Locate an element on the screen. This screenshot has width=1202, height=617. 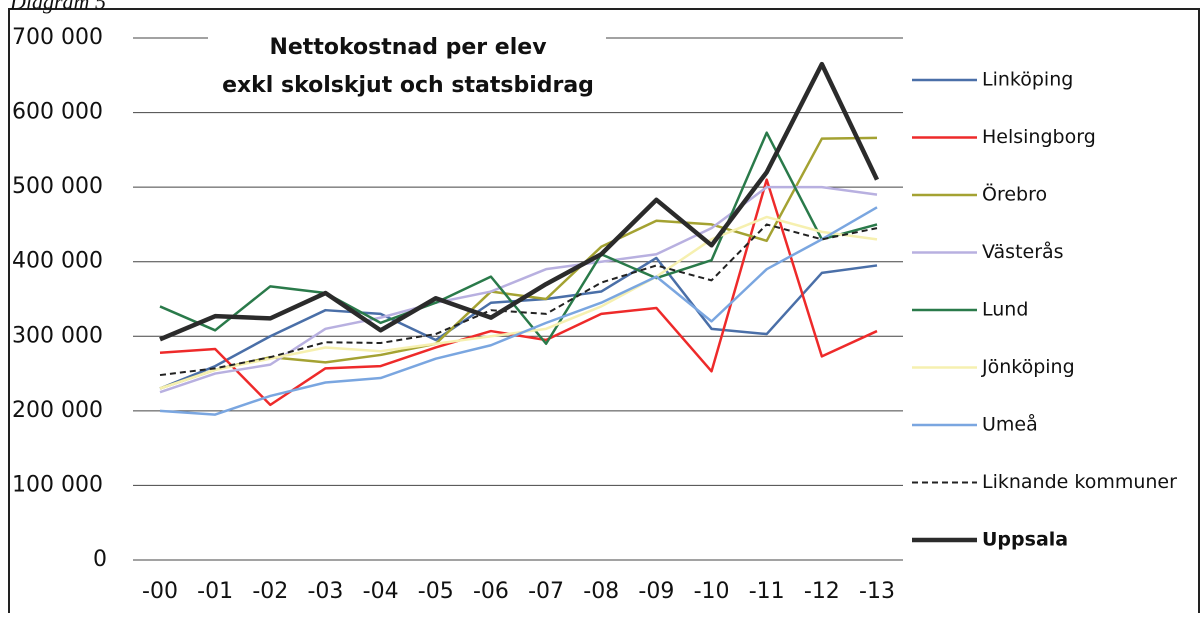
y-tick-label: 600 000 is located at coordinates (57, 112).